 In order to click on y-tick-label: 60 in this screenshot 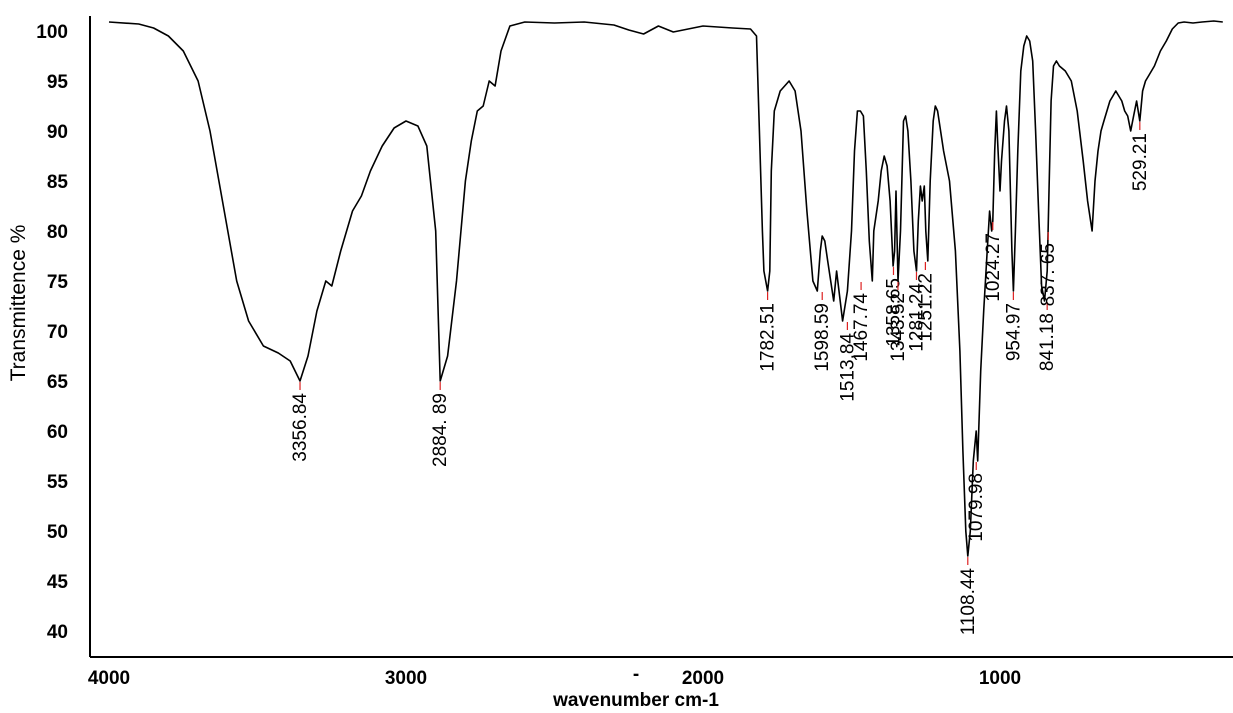, I will do `click(57, 432)`.